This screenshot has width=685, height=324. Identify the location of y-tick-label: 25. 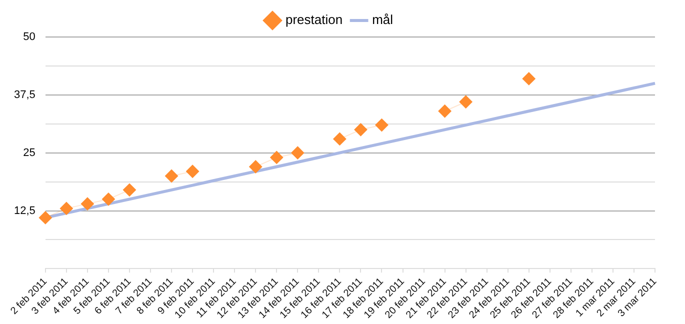
(29, 152).